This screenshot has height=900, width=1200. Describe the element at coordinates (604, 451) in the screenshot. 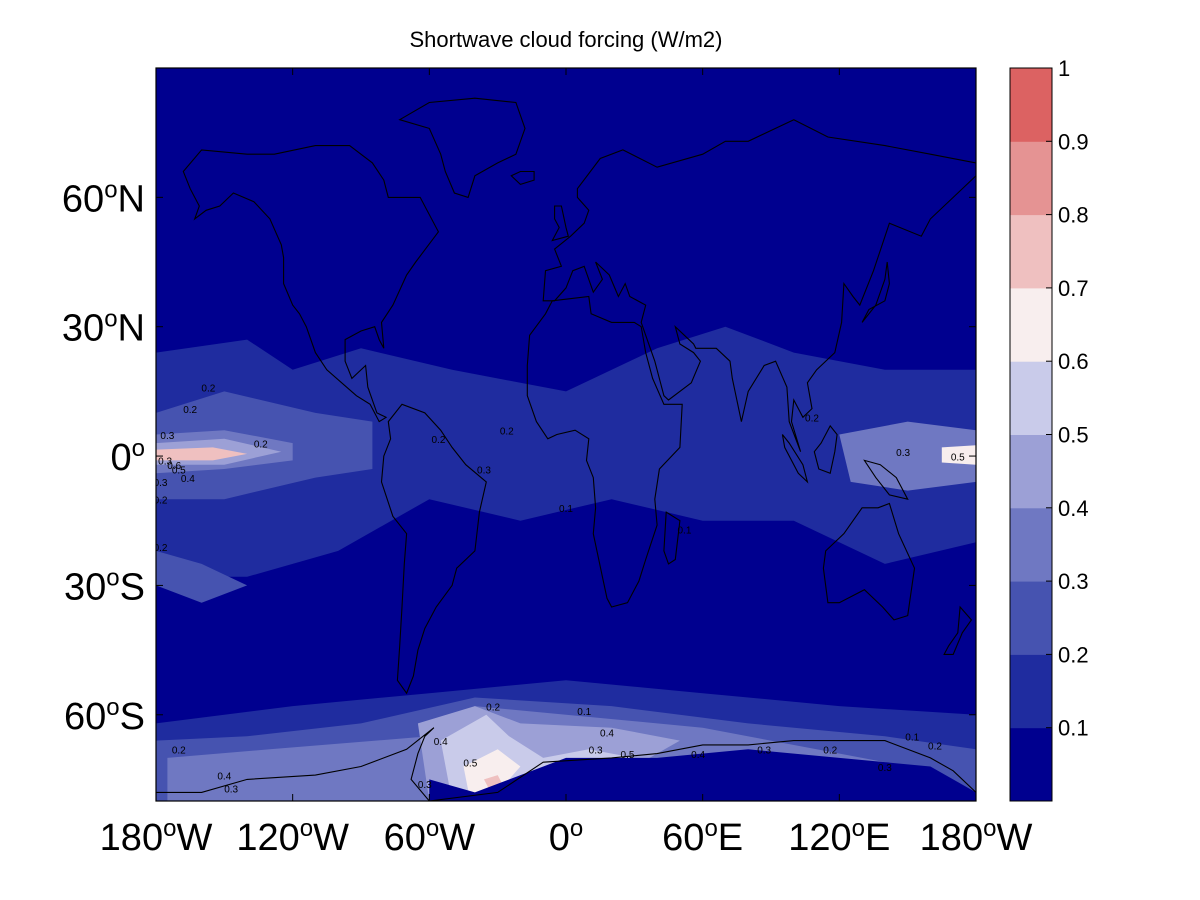

I see `coastline-africa` at that location.